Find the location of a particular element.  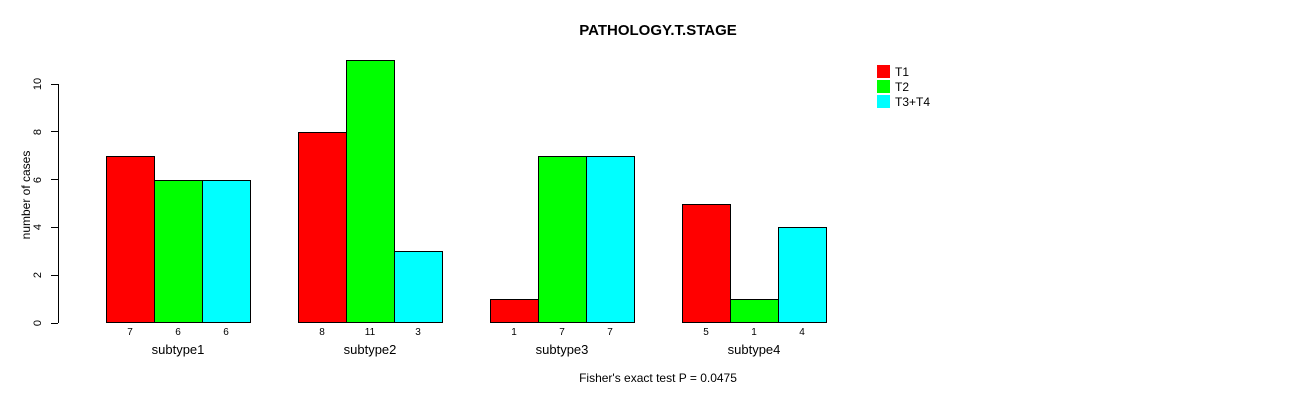

bar-T1-subtype1 is located at coordinates (130, 239).